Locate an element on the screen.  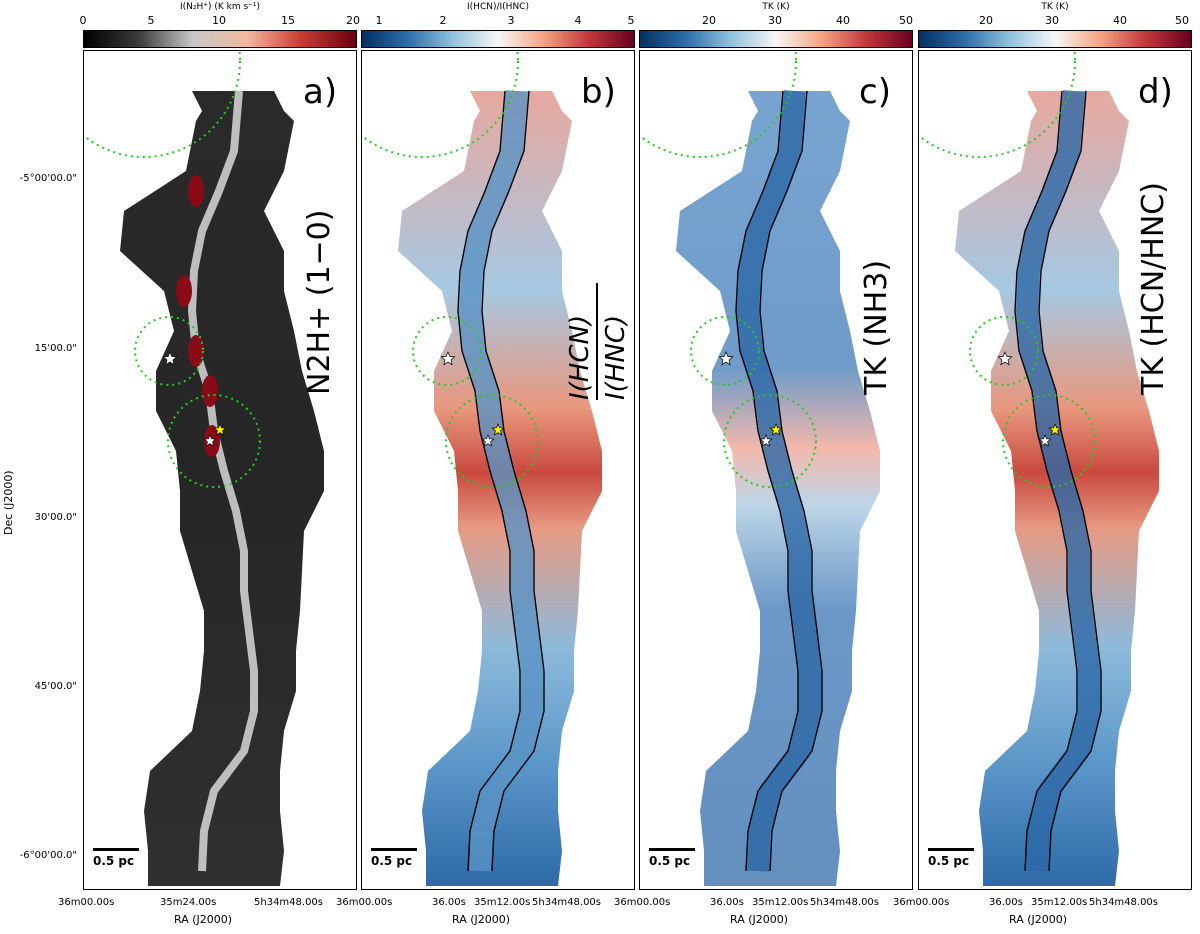
colorbar-tick: 4 is located at coordinates (578, 20).